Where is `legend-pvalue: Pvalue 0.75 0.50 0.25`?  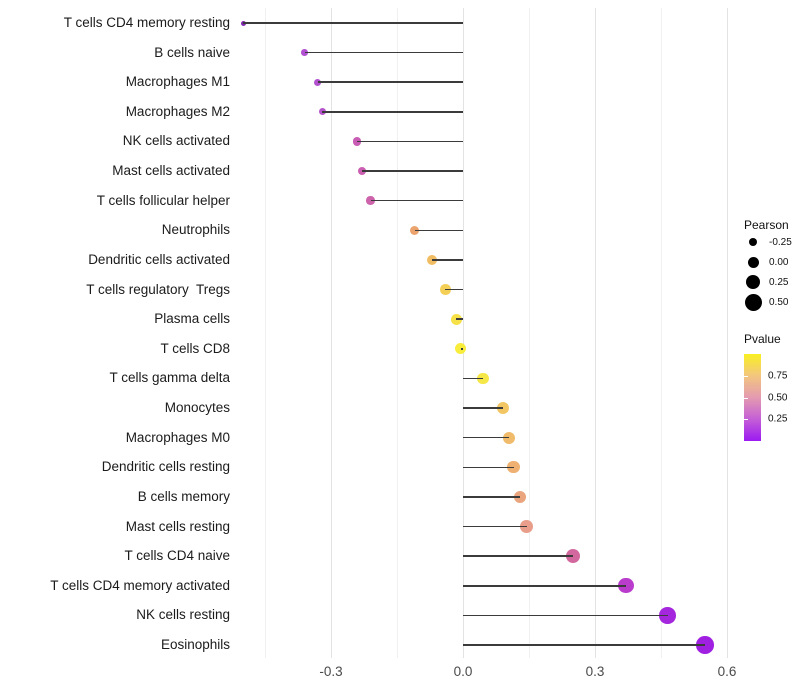 legend-pvalue: Pvalue 0.75 0.50 0.25 is located at coordinates (765, 386).